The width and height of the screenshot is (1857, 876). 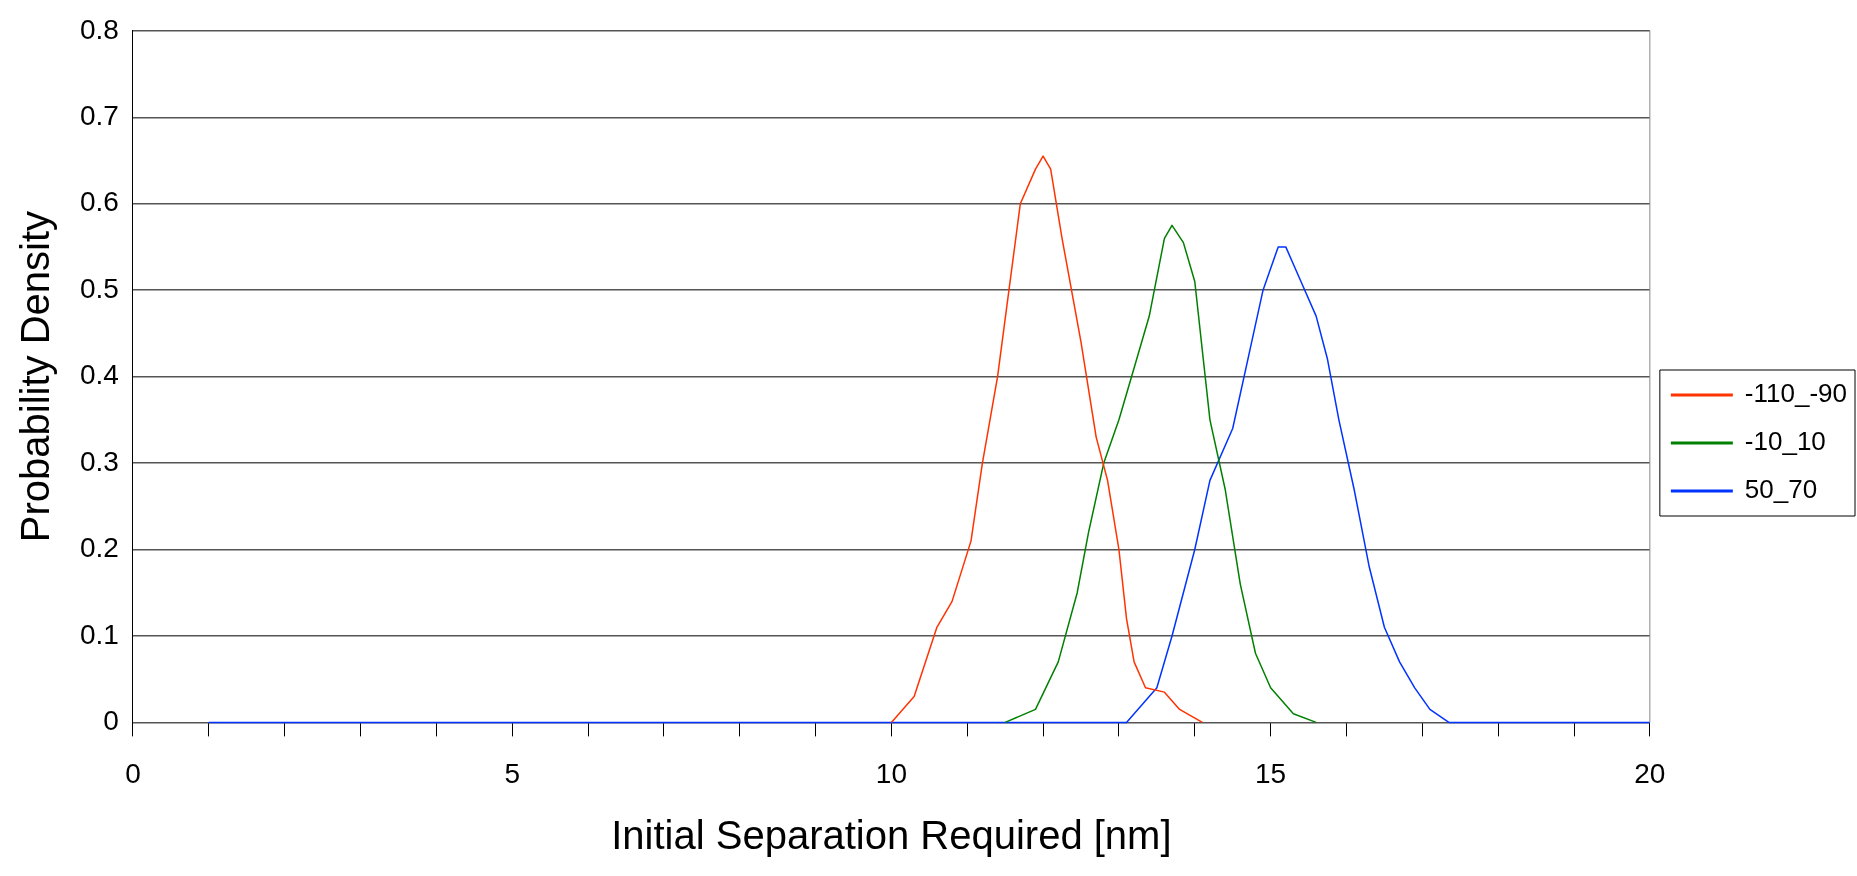 What do you see at coordinates (99, 461) in the screenshot?
I see `y-tick-label: 0.3` at bounding box center [99, 461].